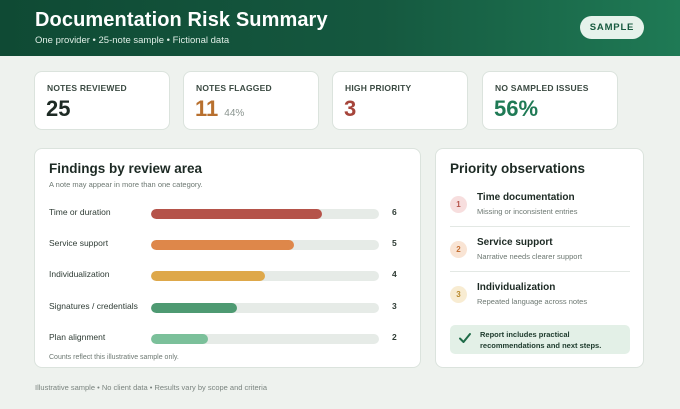 The height and width of the screenshot is (409, 680). I want to click on bar-value: 3, so click(394, 306).